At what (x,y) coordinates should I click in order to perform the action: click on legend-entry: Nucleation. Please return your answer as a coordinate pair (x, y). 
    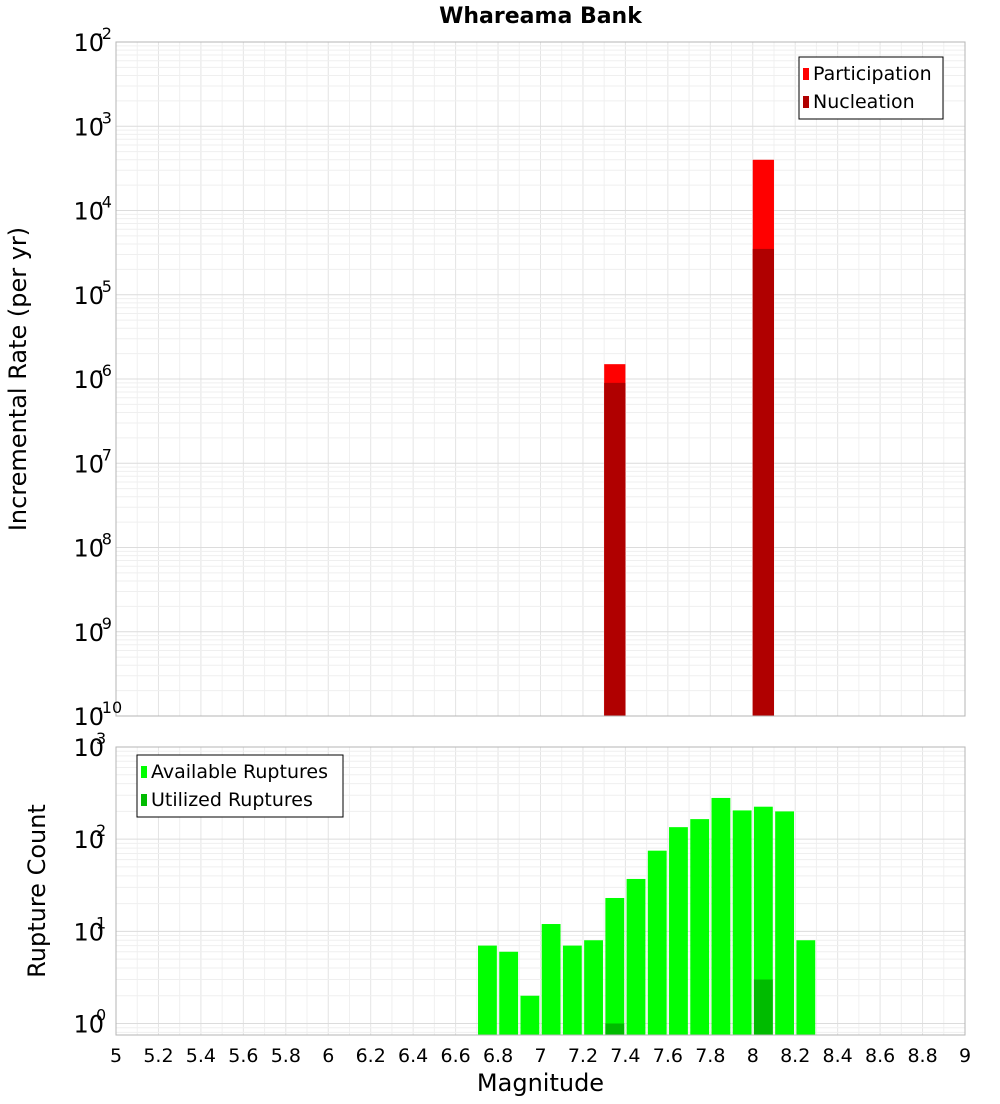
    Looking at the image, I should click on (859, 102).